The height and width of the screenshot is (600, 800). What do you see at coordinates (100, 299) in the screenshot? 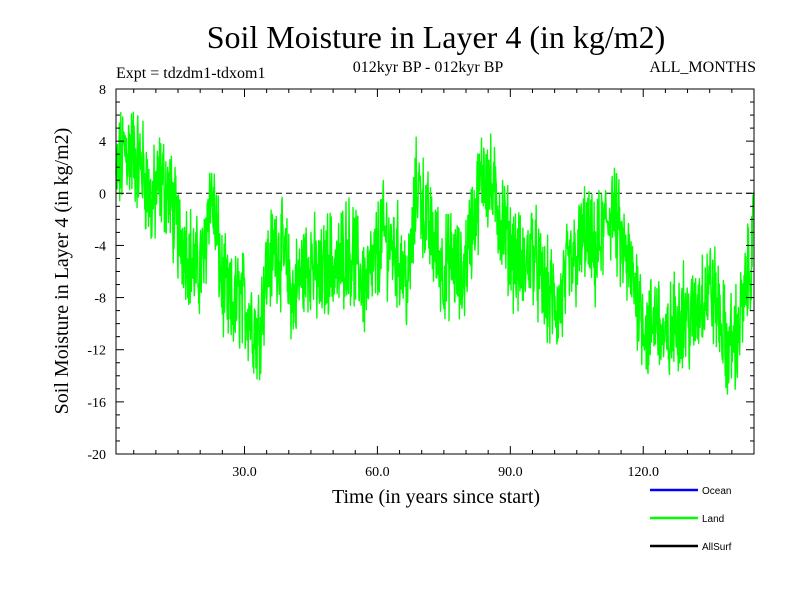
I see `y-tick-label: -8` at bounding box center [100, 299].